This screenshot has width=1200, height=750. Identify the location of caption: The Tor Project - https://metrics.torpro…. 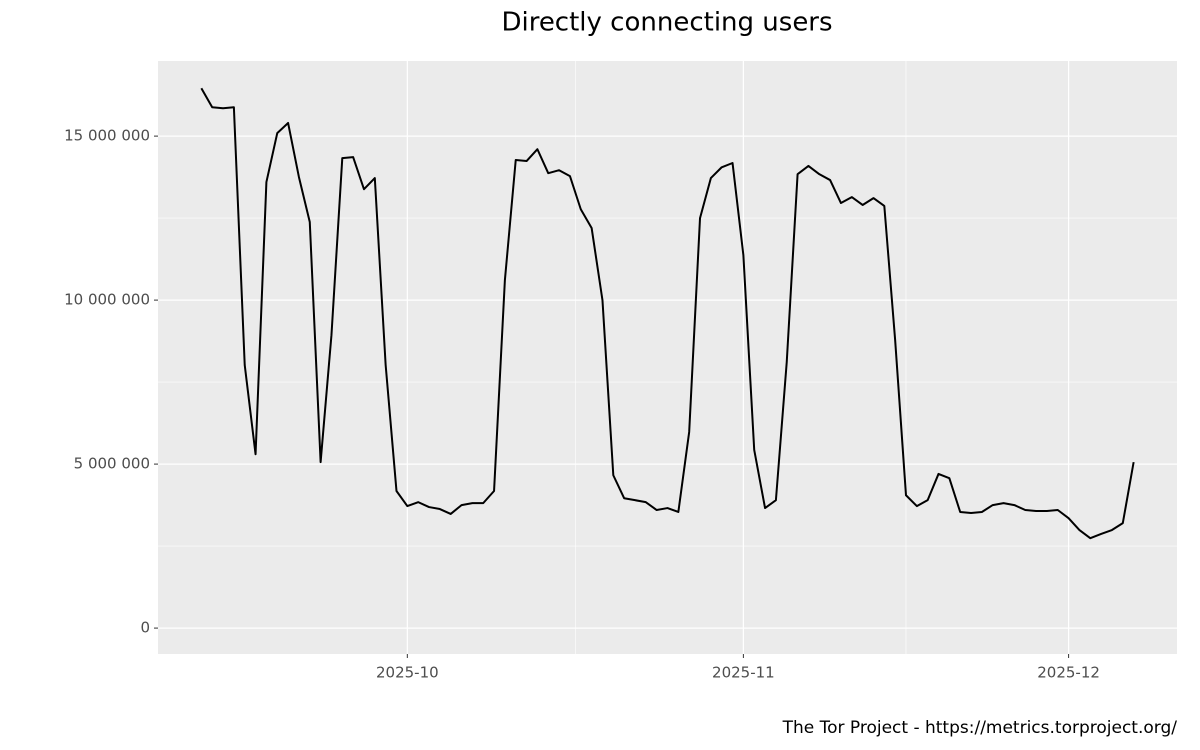
(980, 728).